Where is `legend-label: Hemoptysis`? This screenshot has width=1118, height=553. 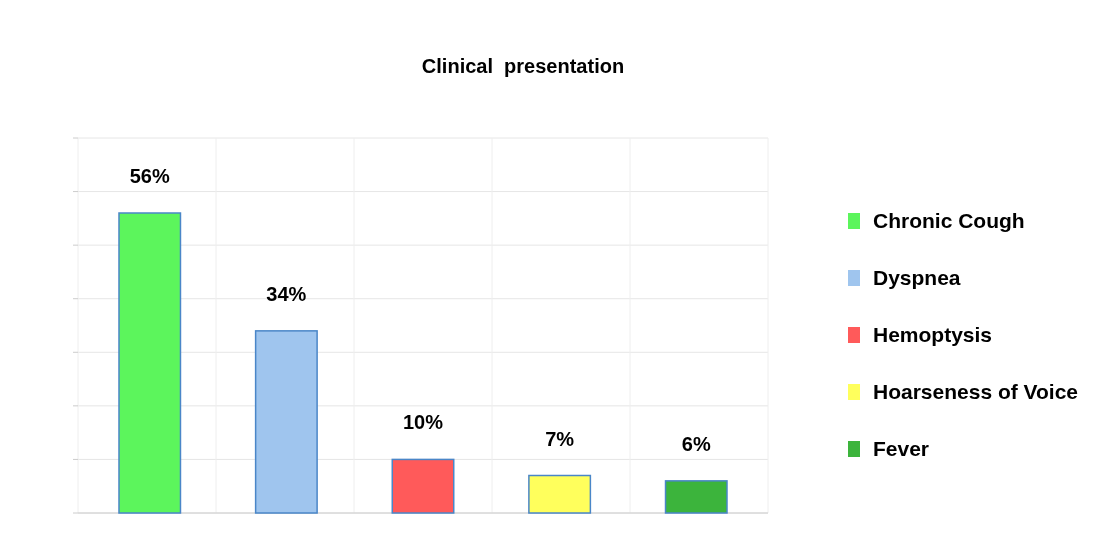
legend-label: Hemoptysis is located at coordinates (933, 335).